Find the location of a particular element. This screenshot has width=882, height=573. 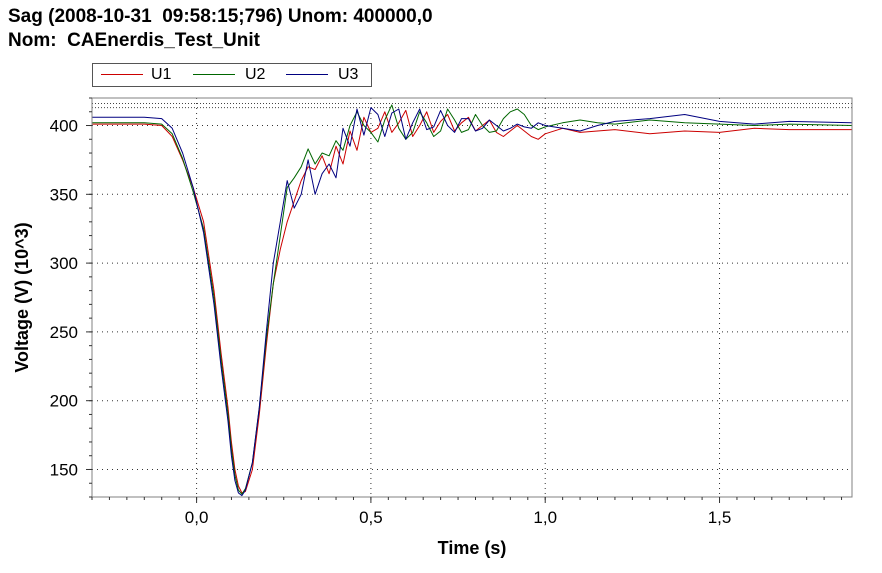

legend-label-u2: U2 is located at coordinates (255, 74).